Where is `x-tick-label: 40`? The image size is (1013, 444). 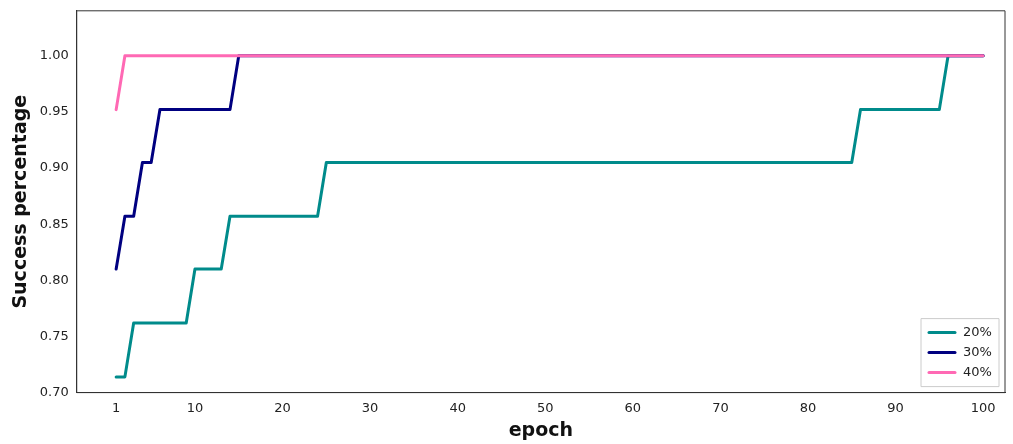
x-tick-label: 40 is located at coordinates (457, 407).